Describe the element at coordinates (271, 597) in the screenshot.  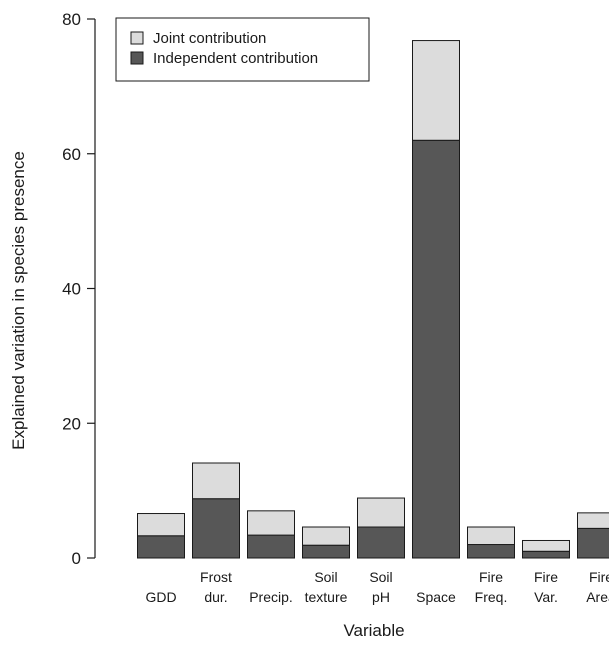
I see `x-tick-label: Precip.` at that location.